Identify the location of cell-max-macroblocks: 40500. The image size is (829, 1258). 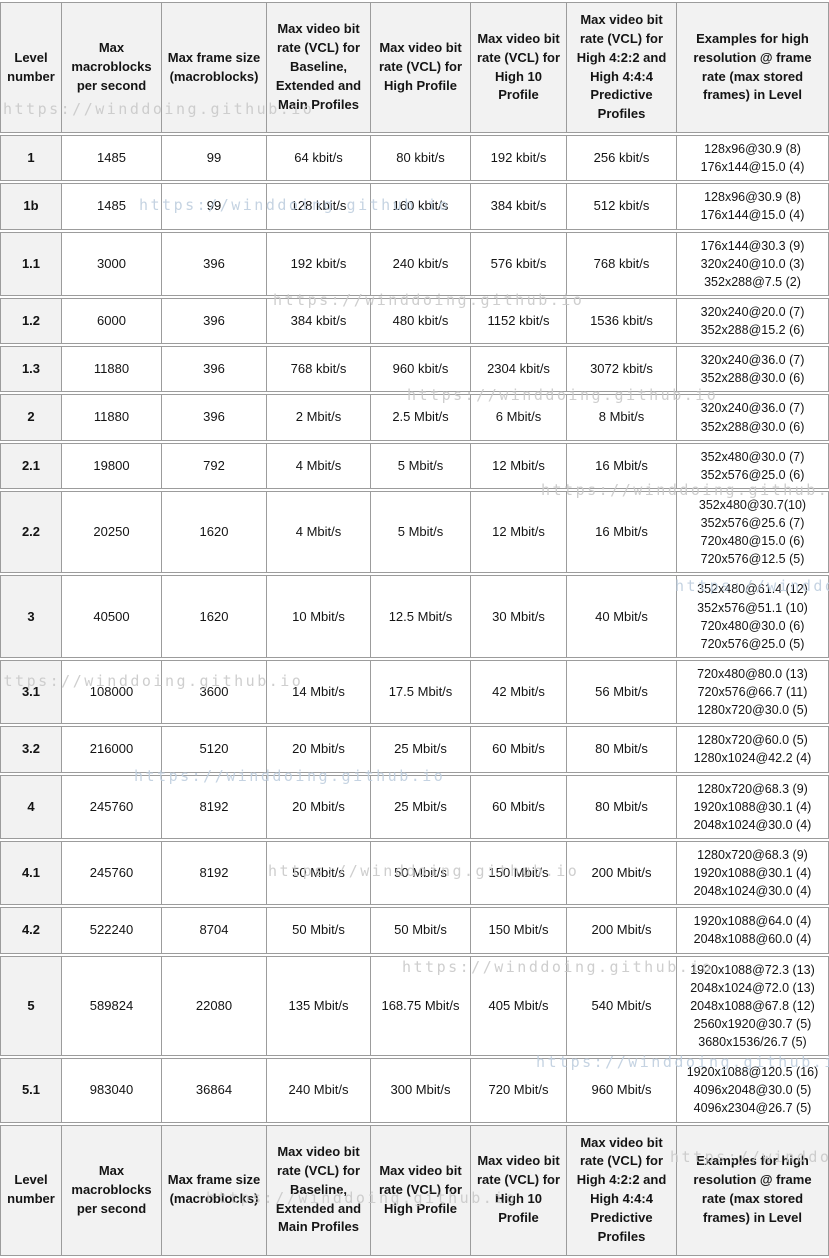
(112, 616).